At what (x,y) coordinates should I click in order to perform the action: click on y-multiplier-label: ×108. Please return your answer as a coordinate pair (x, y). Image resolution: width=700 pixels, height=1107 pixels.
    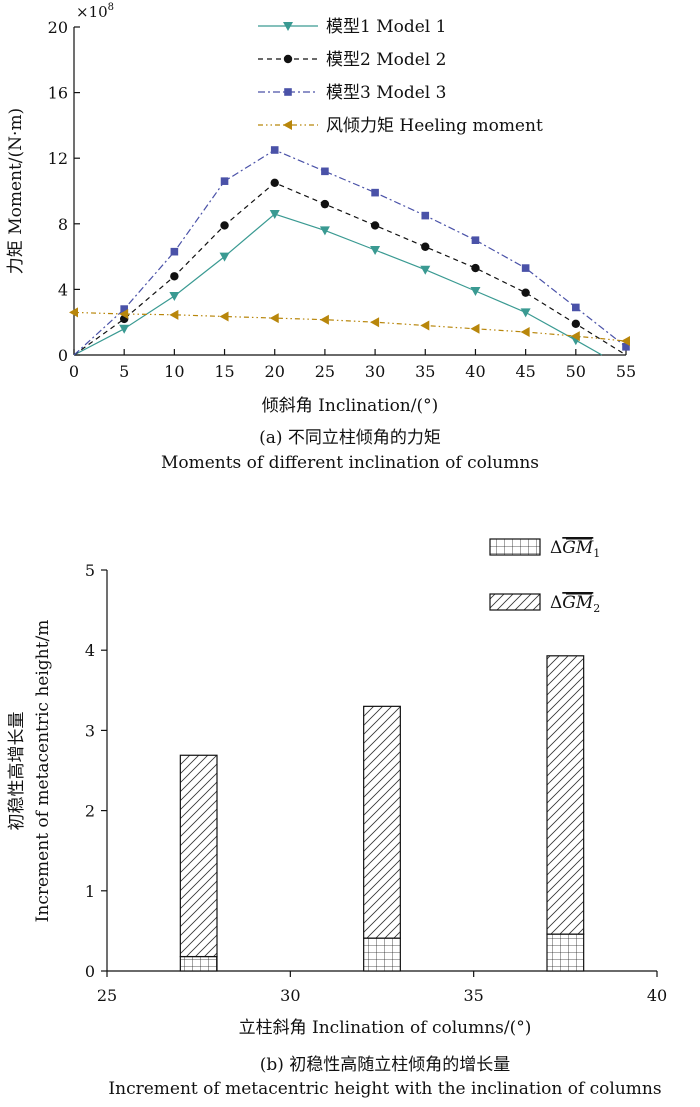
    Looking at the image, I should click on (95, 11).